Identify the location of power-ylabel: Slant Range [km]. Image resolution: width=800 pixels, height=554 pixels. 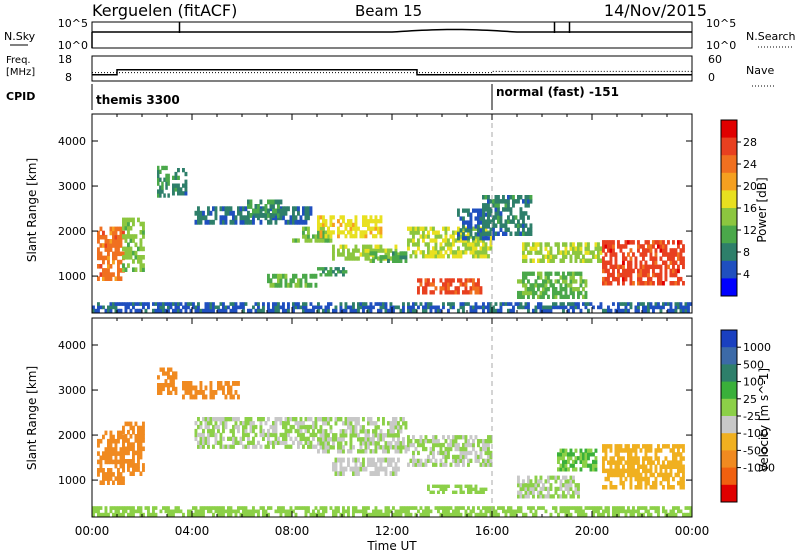
(32, 210).